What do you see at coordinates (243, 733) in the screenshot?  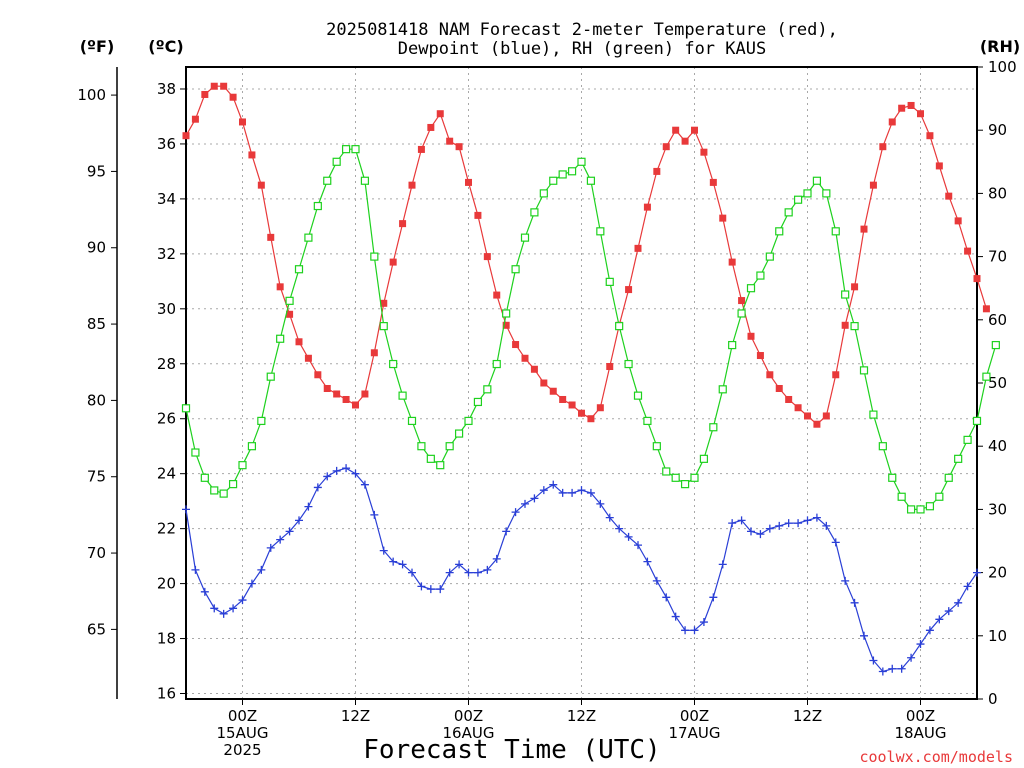 I see `time-tick-label: 15AUG` at bounding box center [243, 733].